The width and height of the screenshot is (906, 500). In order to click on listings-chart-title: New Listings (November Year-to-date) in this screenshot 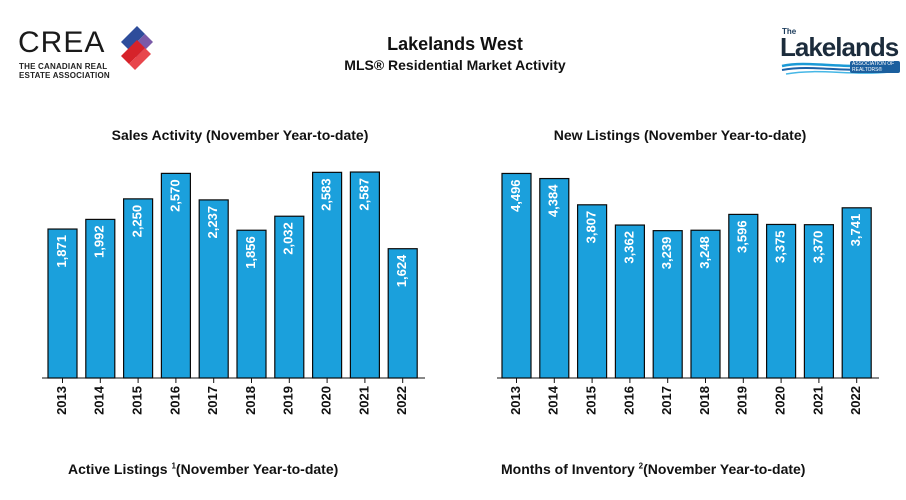, I will do `click(680, 135)`.